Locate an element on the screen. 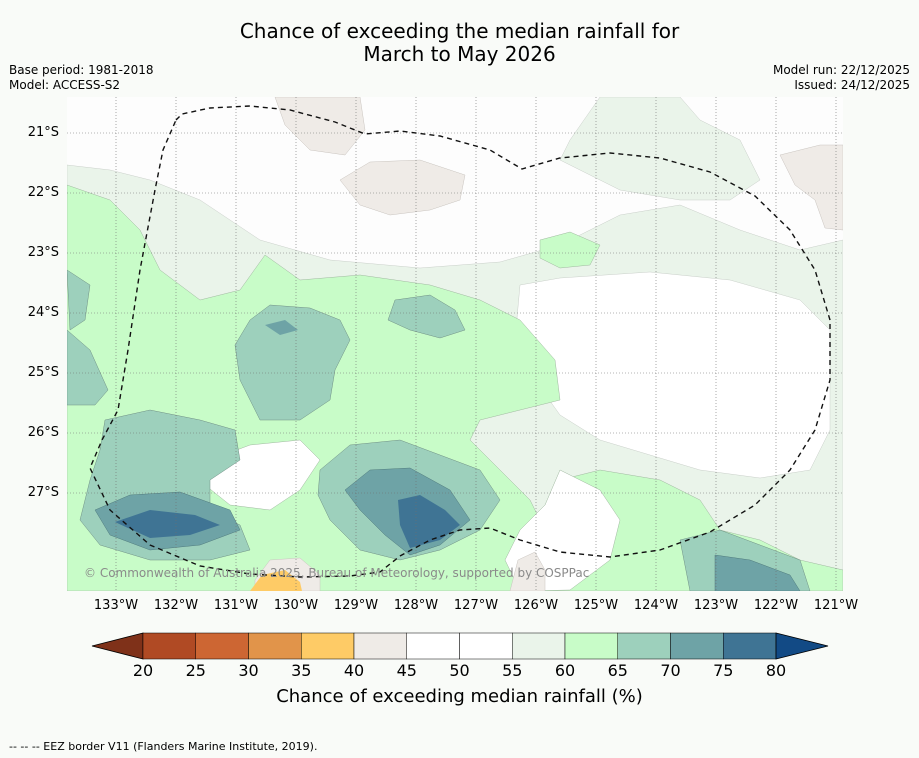 This screenshot has height=758, width=919. lat-label: 21°S is located at coordinates (43, 132).